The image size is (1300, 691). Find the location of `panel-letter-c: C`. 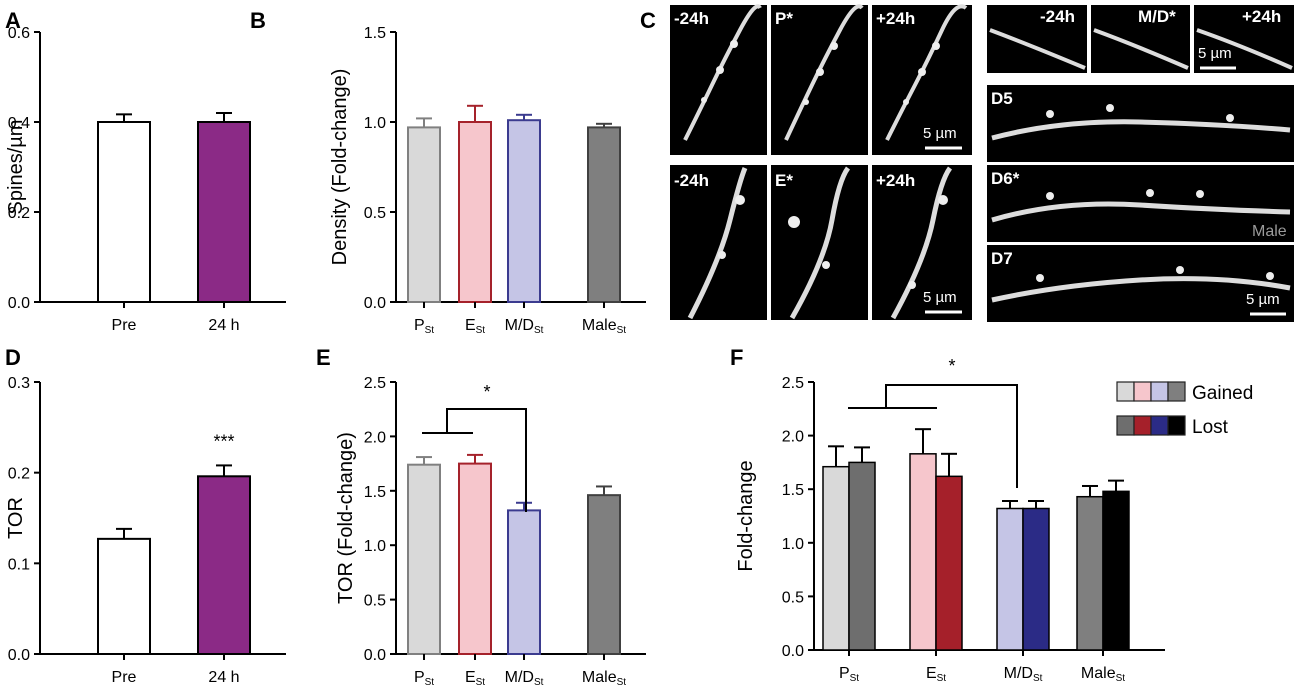

panel-letter-c: C is located at coordinates (648, 20).